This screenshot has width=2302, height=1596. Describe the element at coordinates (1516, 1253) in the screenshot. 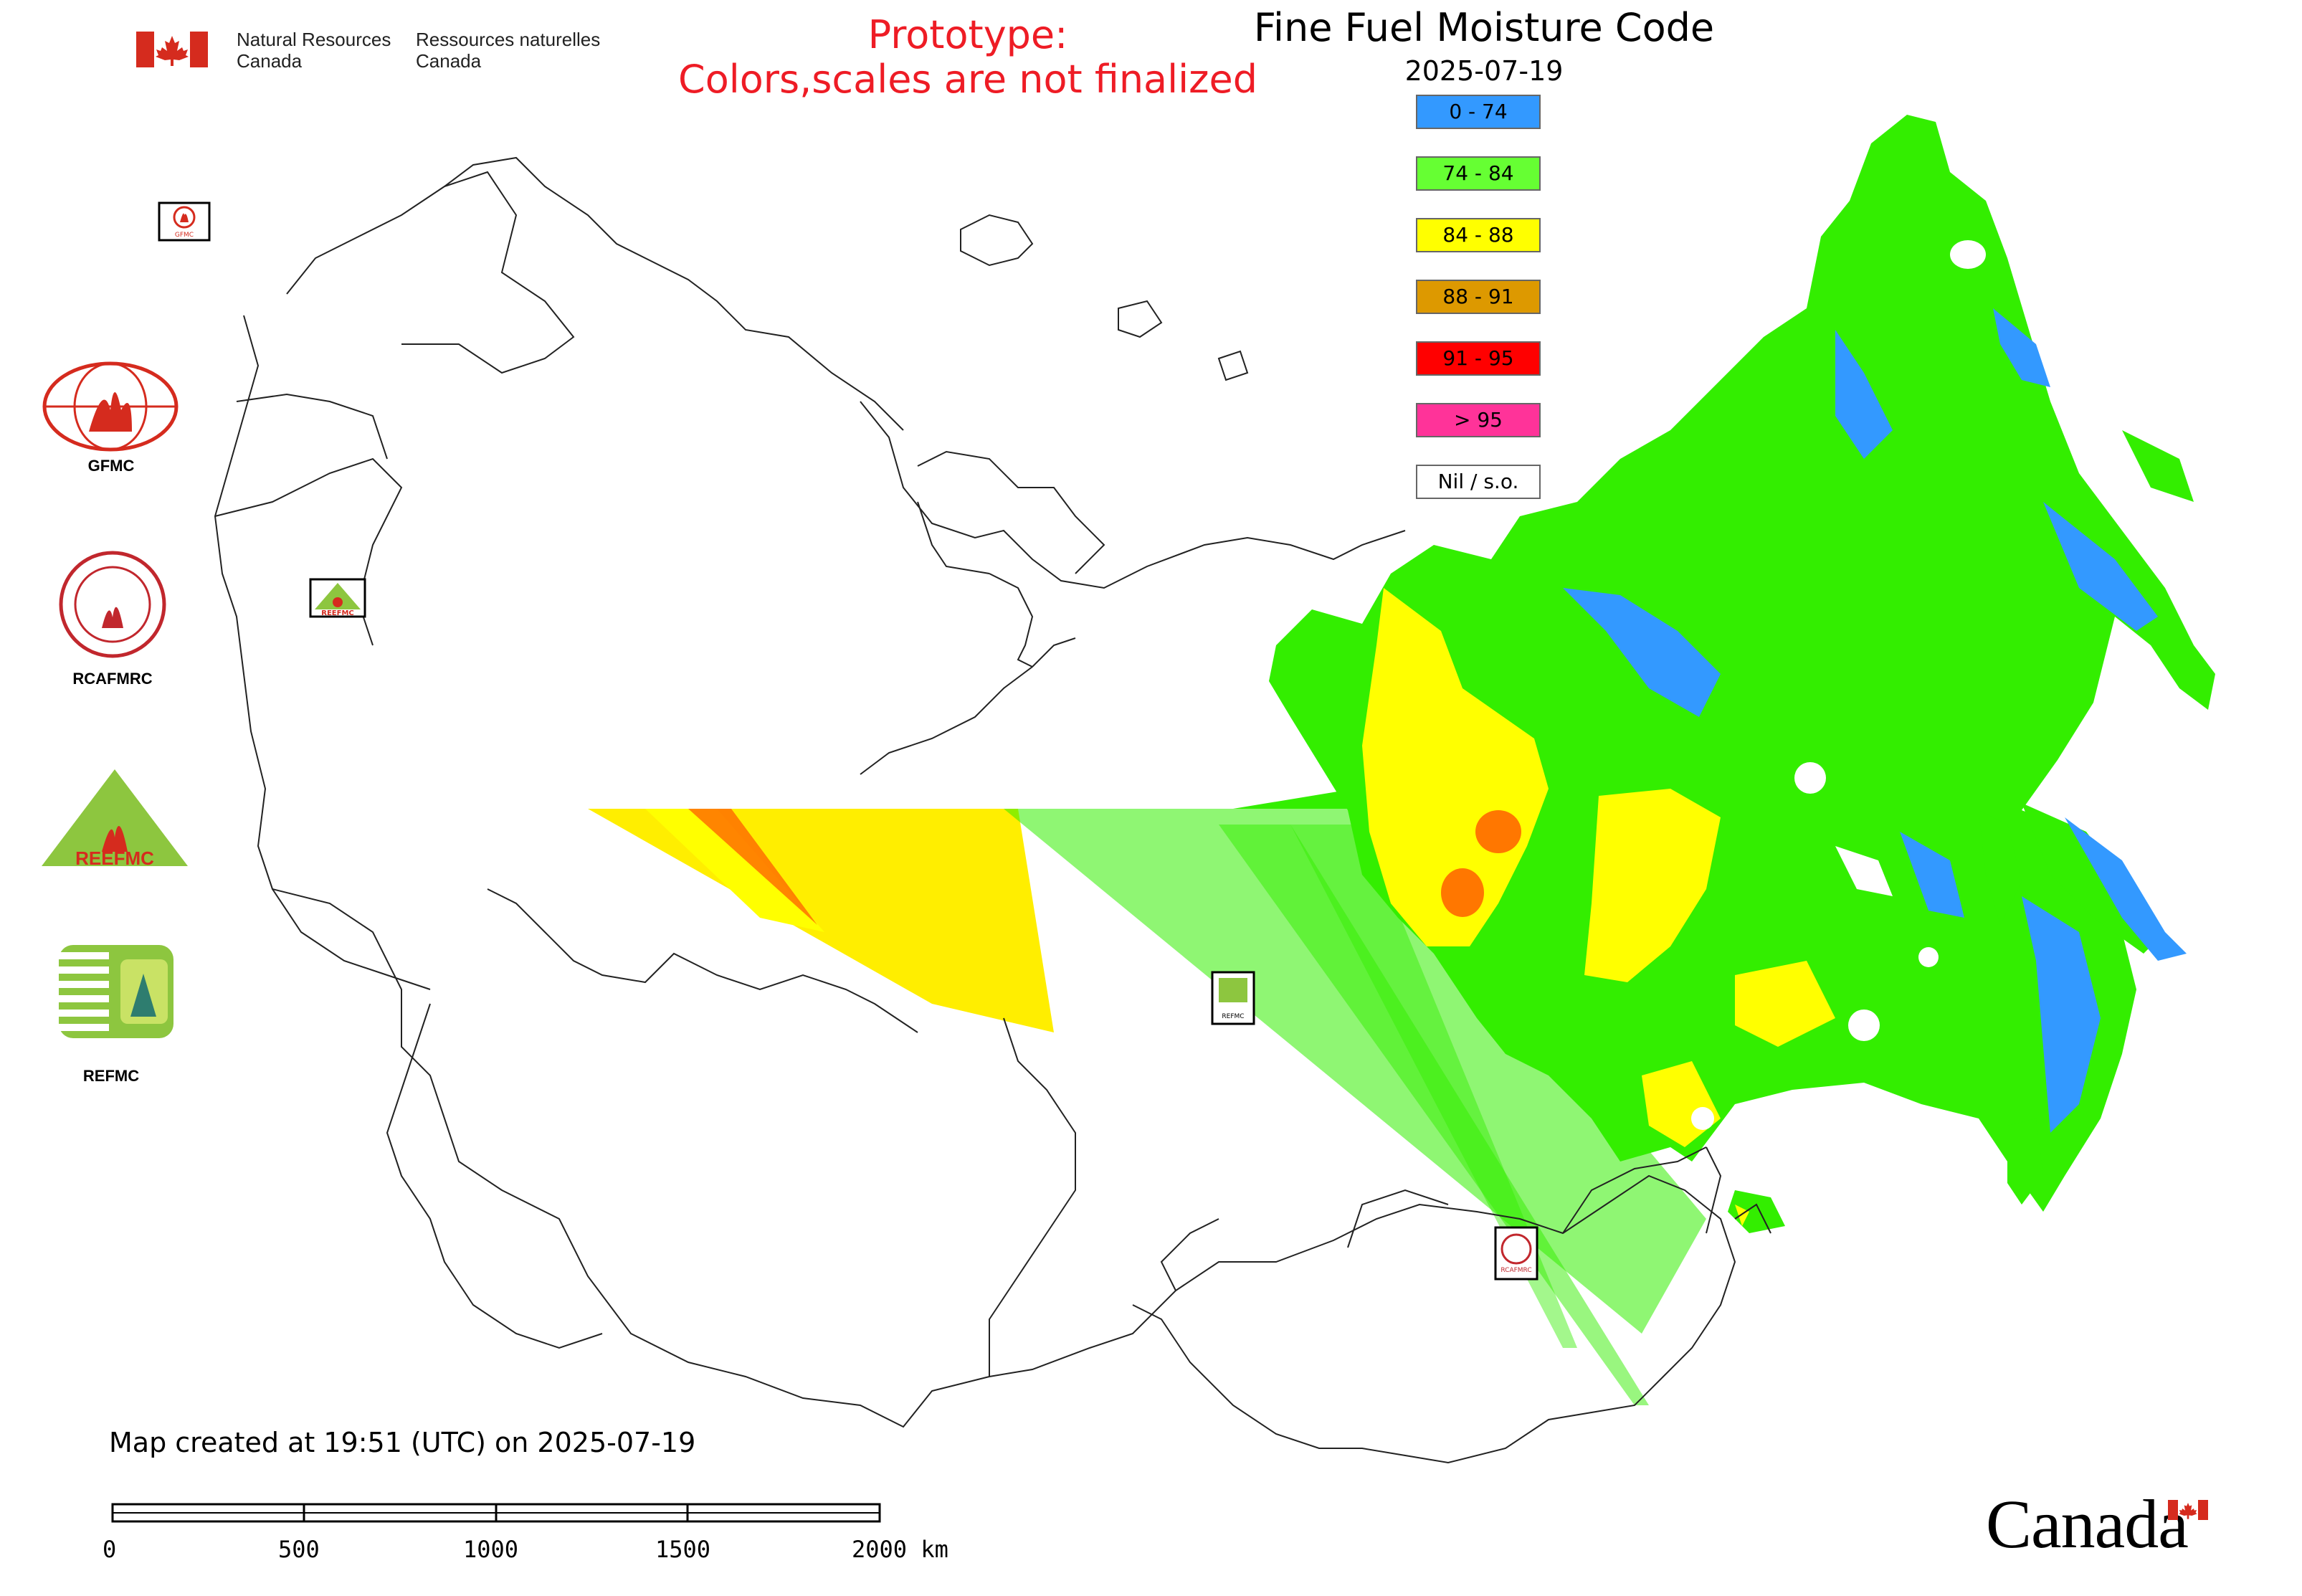

I see `map-marker-rcafmrc: RCAFMRC` at that location.